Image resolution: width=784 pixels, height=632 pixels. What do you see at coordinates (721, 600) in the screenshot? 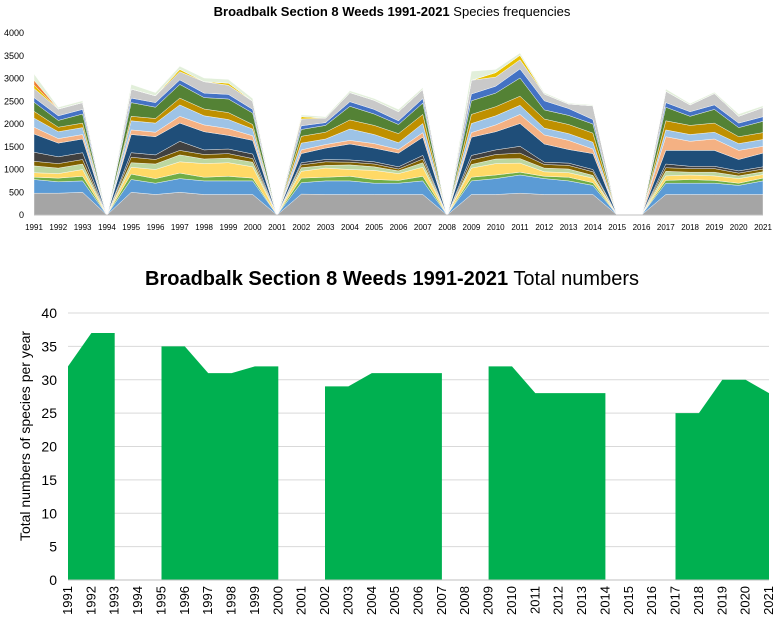
I see `chart2-x-tick-label: 2019` at bounding box center [721, 600].